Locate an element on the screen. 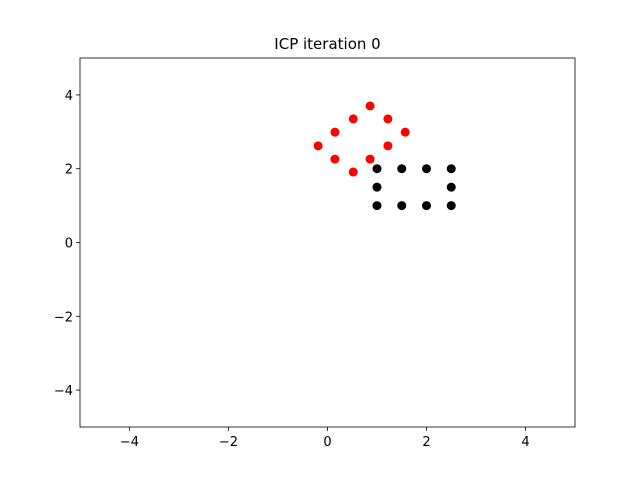  x-tick-label: 0 is located at coordinates (327, 442).